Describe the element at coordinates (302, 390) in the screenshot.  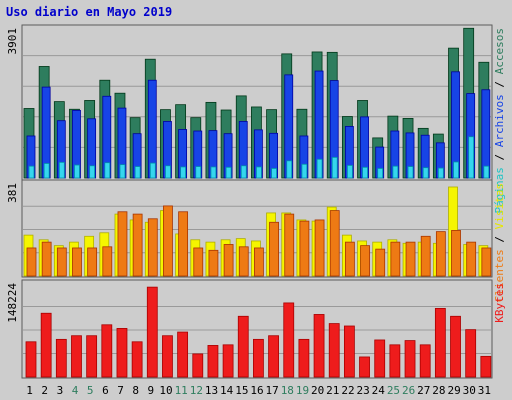
I see `x-tick-label: 19` at that location.